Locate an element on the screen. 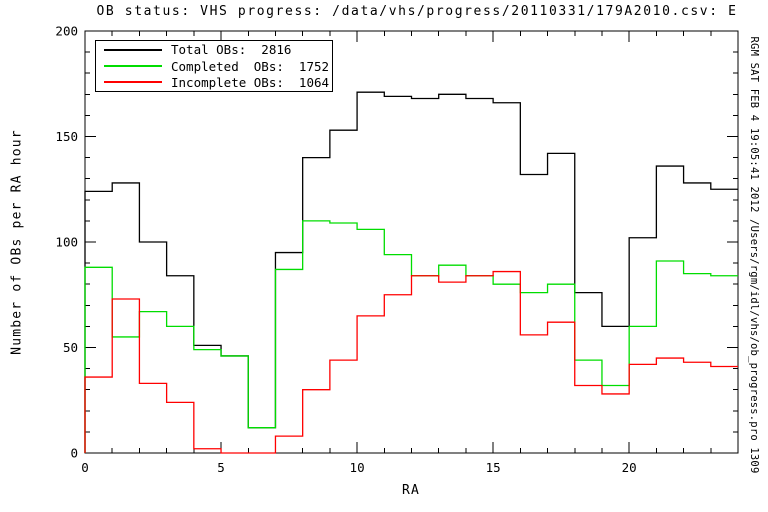  y-tick-label: 150 is located at coordinates (66, 136).